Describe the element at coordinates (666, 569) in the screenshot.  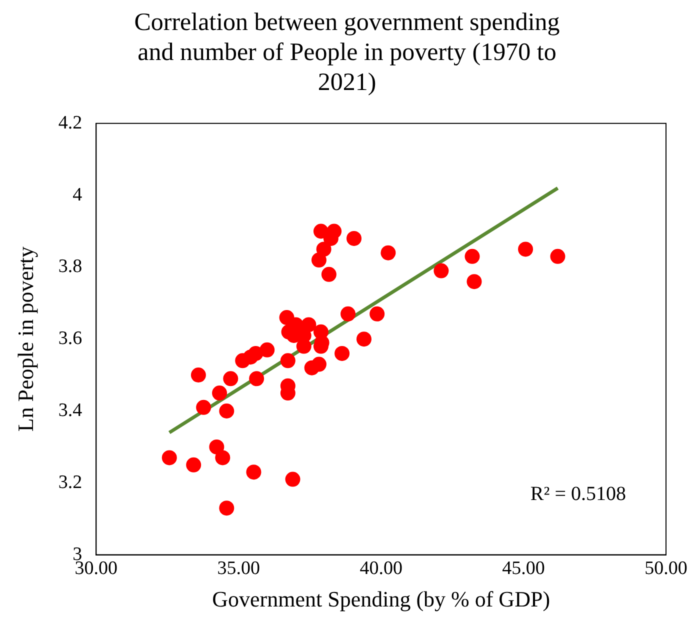
I see `x-tick-label: 50.00` at that location.